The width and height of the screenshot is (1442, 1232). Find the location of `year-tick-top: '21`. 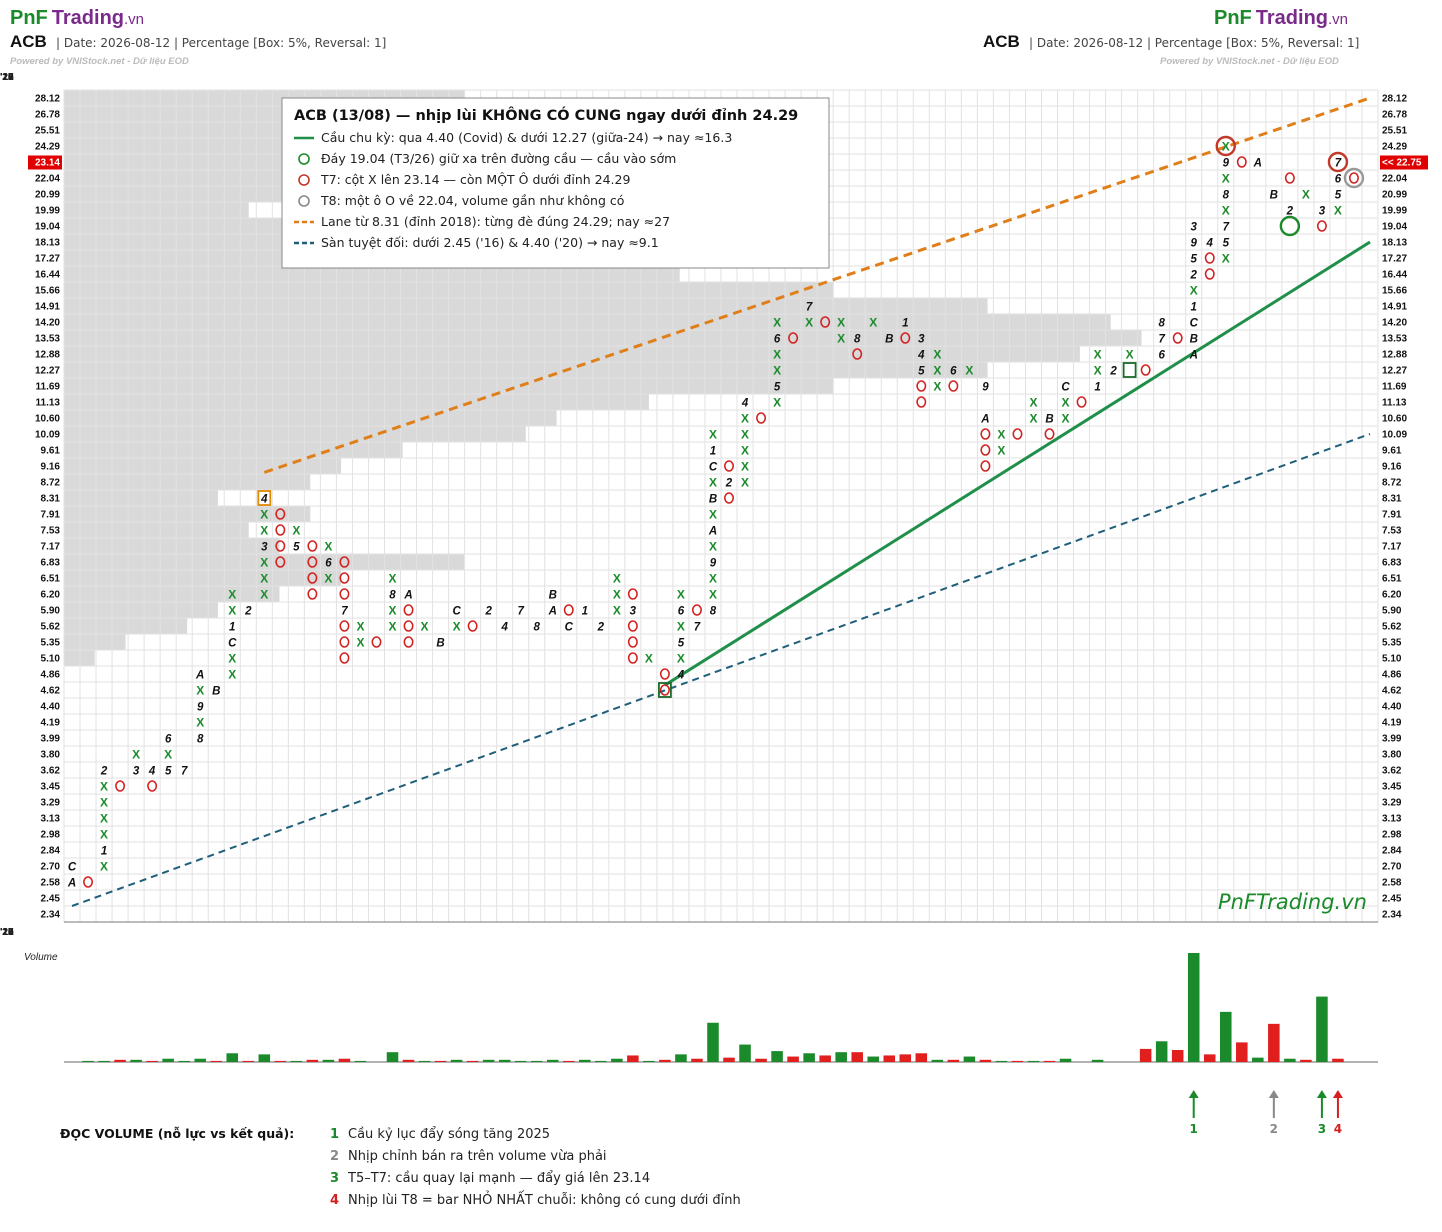

year-tick-top: '21 is located at coordinates (7, 77).